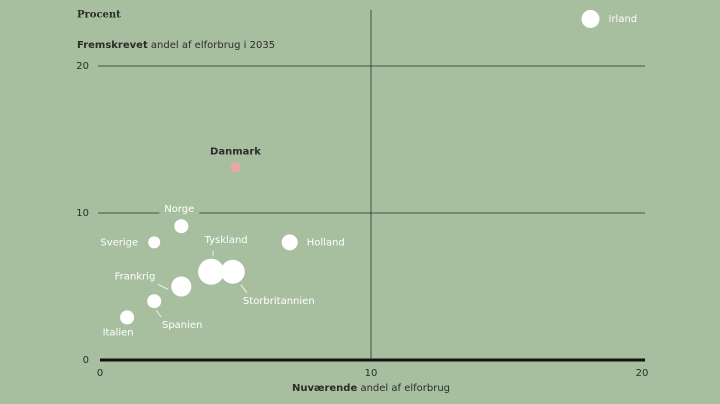  What do you see at coordinates (623, 19) in the screenshot?
I see `point-label: Irland` at bounding box center [623, 19].